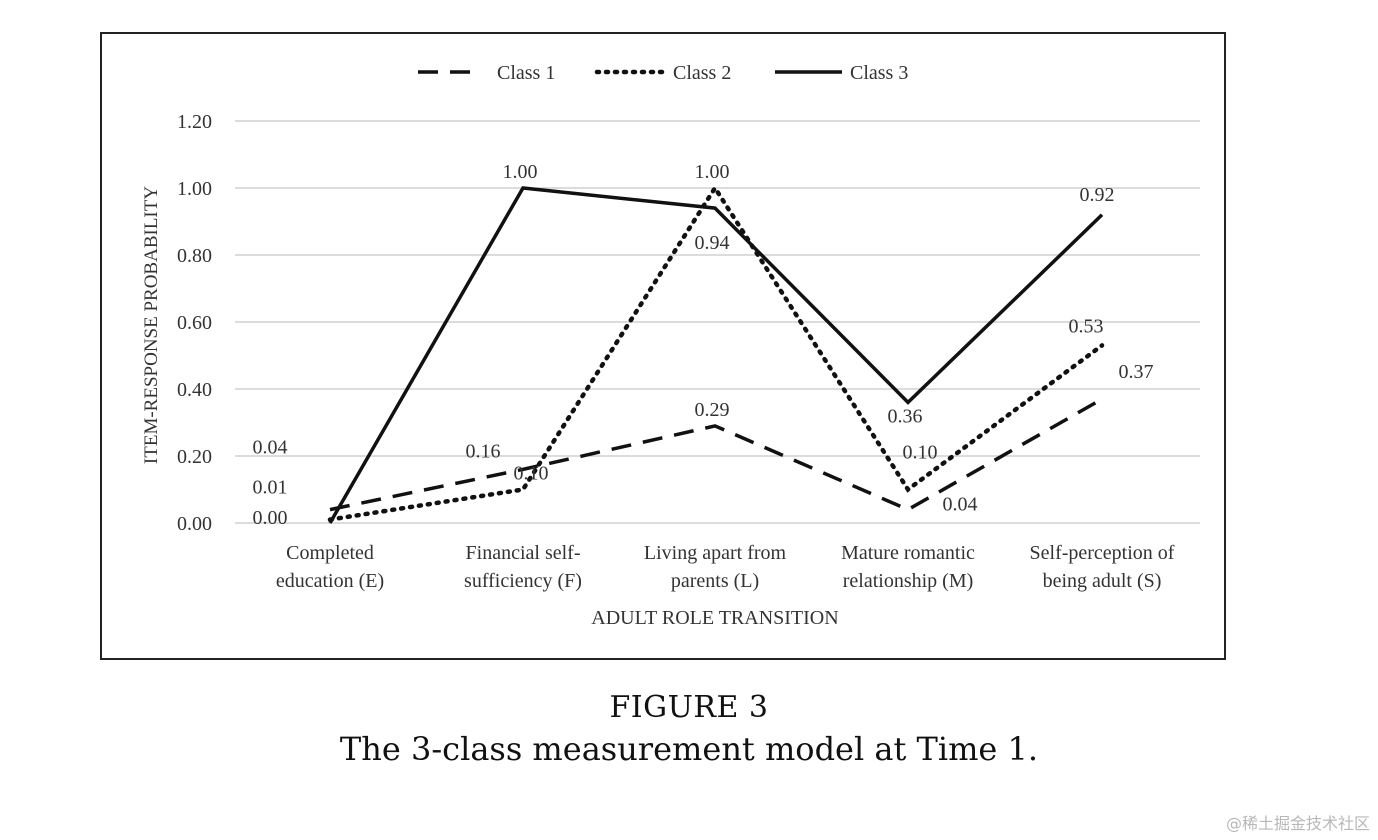 This screenshot has width=1378, height=840. Describe the element at coordinates (526, 73) in the screenshot. I see `legend-label: Class 1` at that location.